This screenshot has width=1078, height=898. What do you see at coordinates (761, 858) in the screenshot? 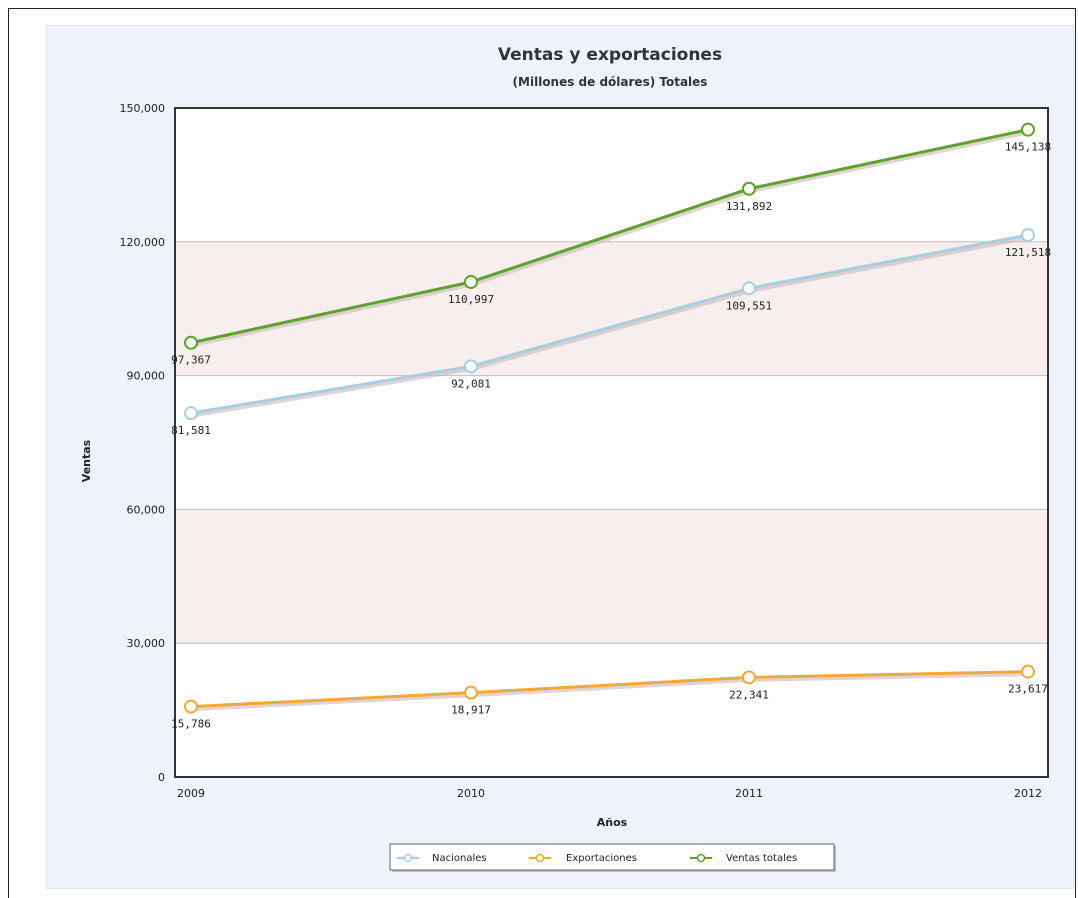
I see `legend-label: Ventas totales` at bounding box center [761, 858].